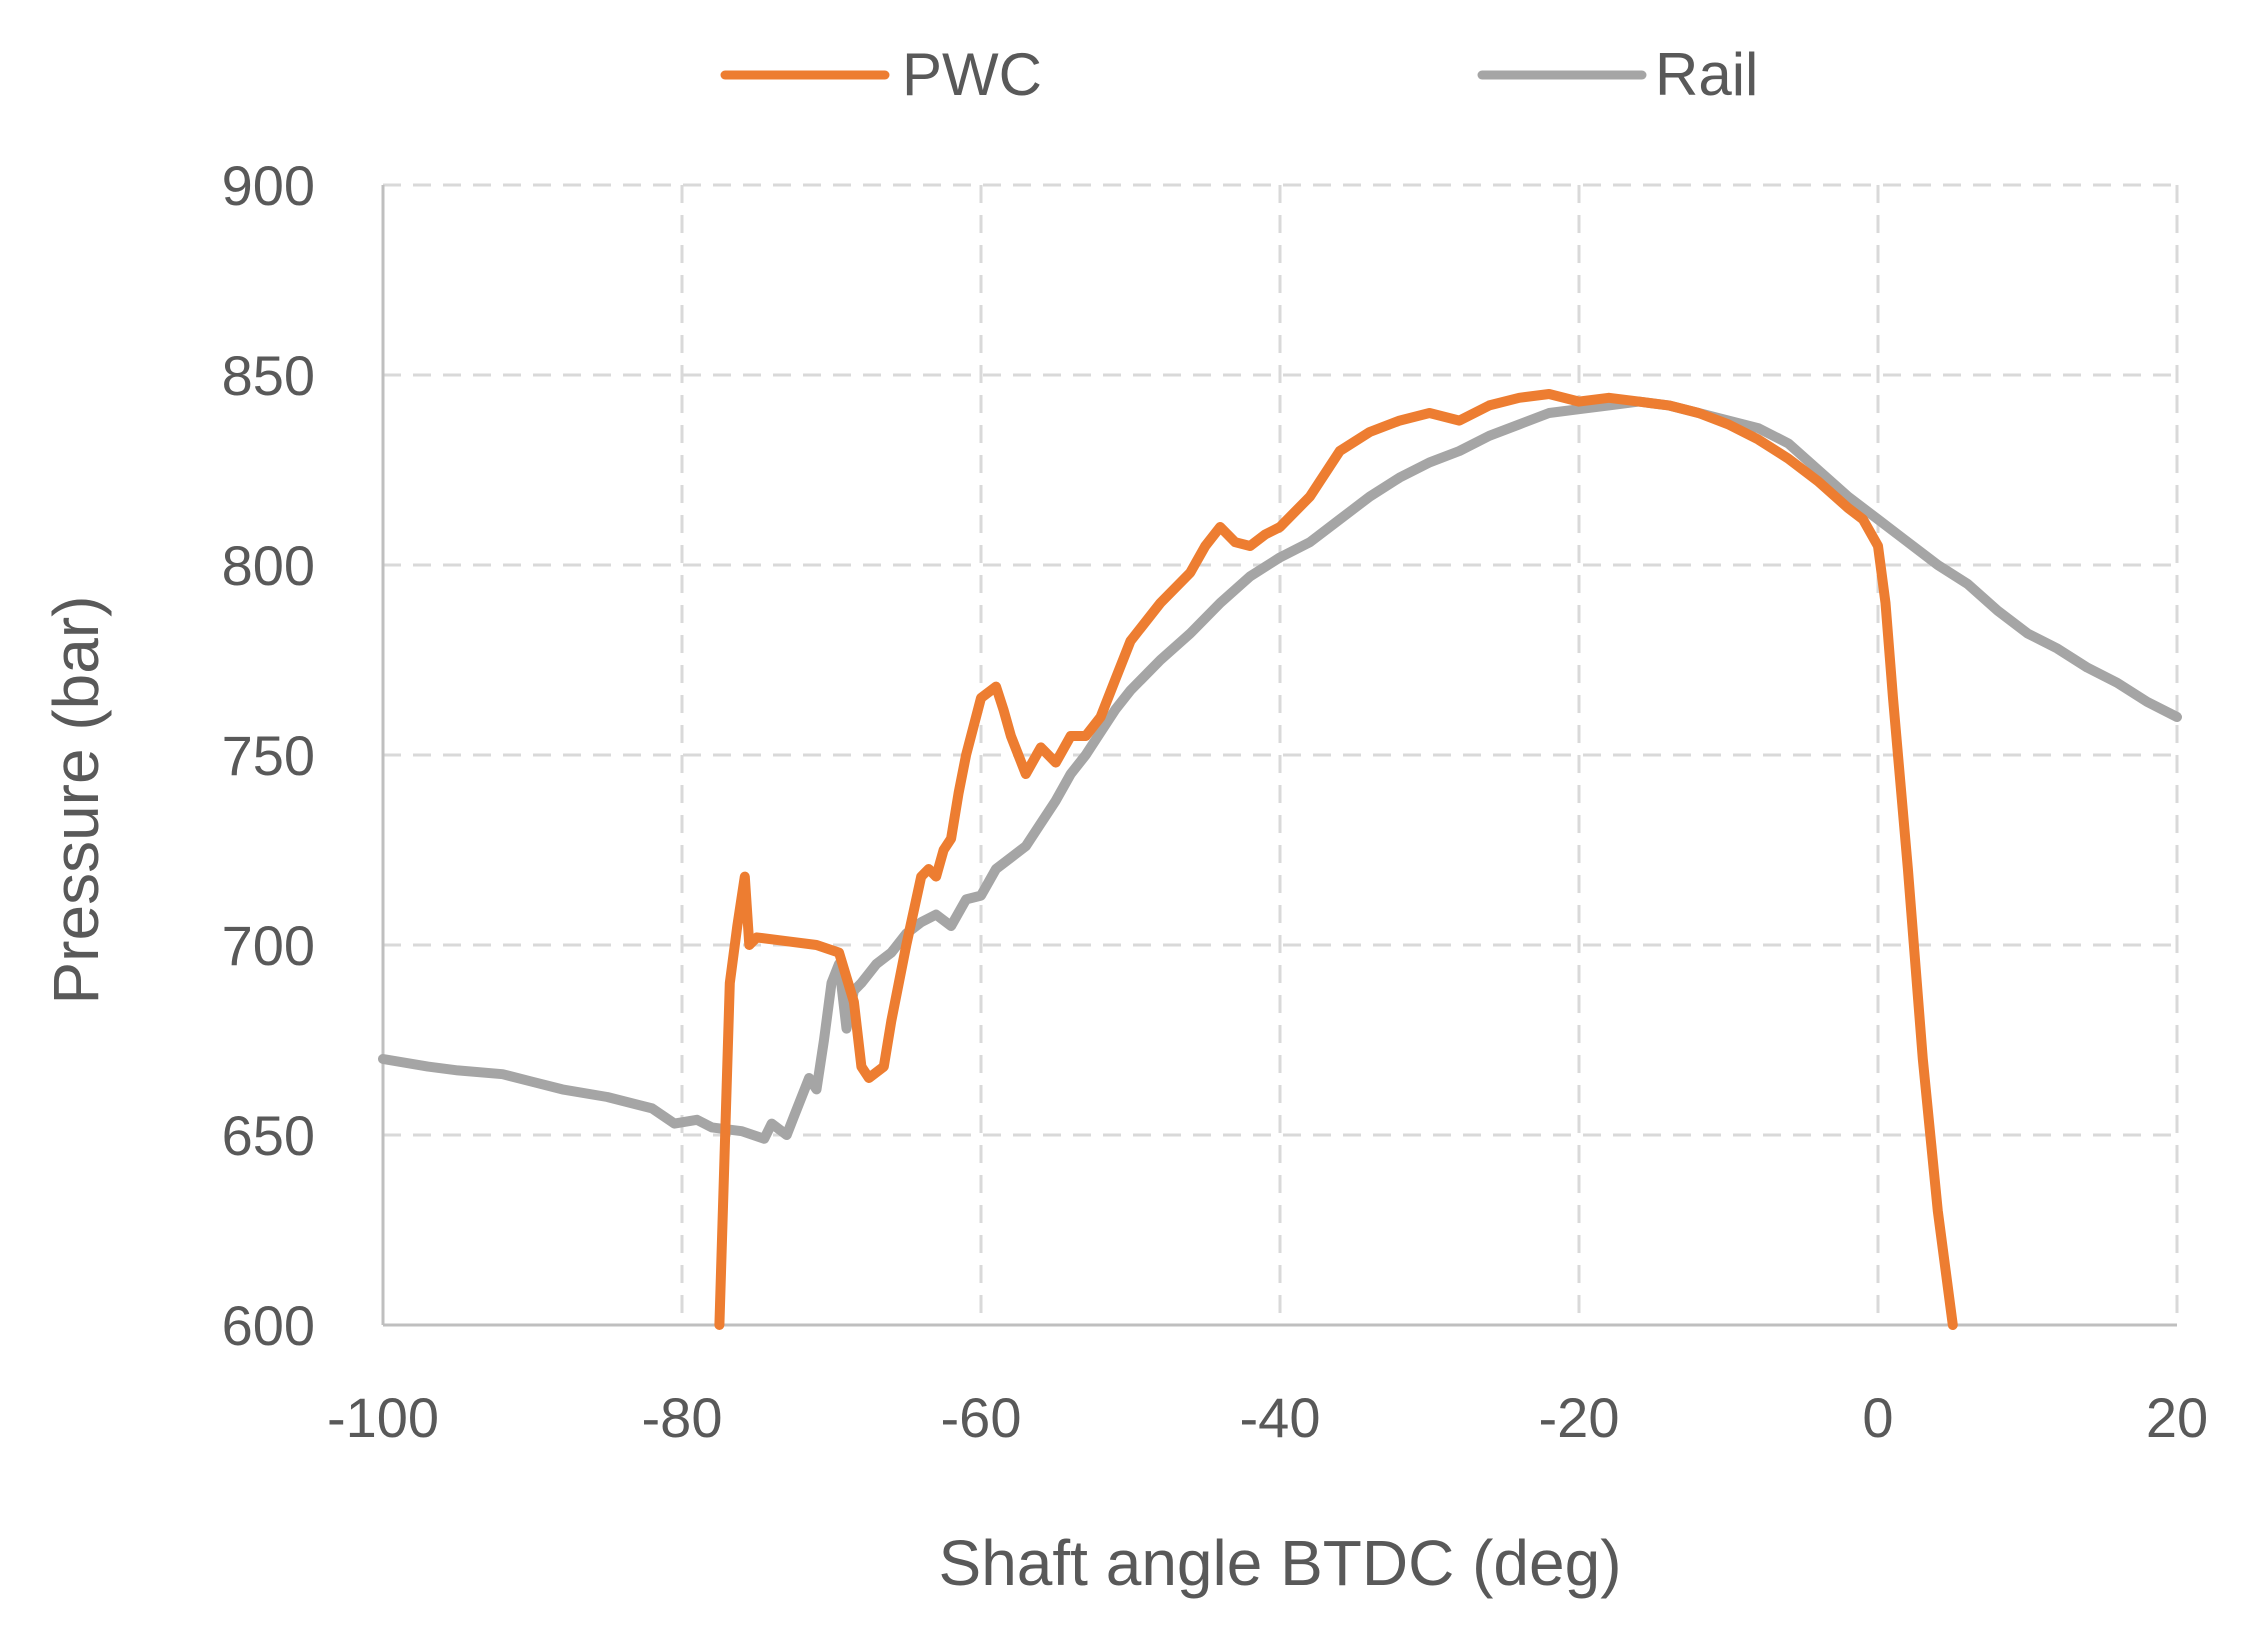 This screenshot has width=2257, height=1628. I want to click on x-tick-label: 0, so click(1877, 1417).